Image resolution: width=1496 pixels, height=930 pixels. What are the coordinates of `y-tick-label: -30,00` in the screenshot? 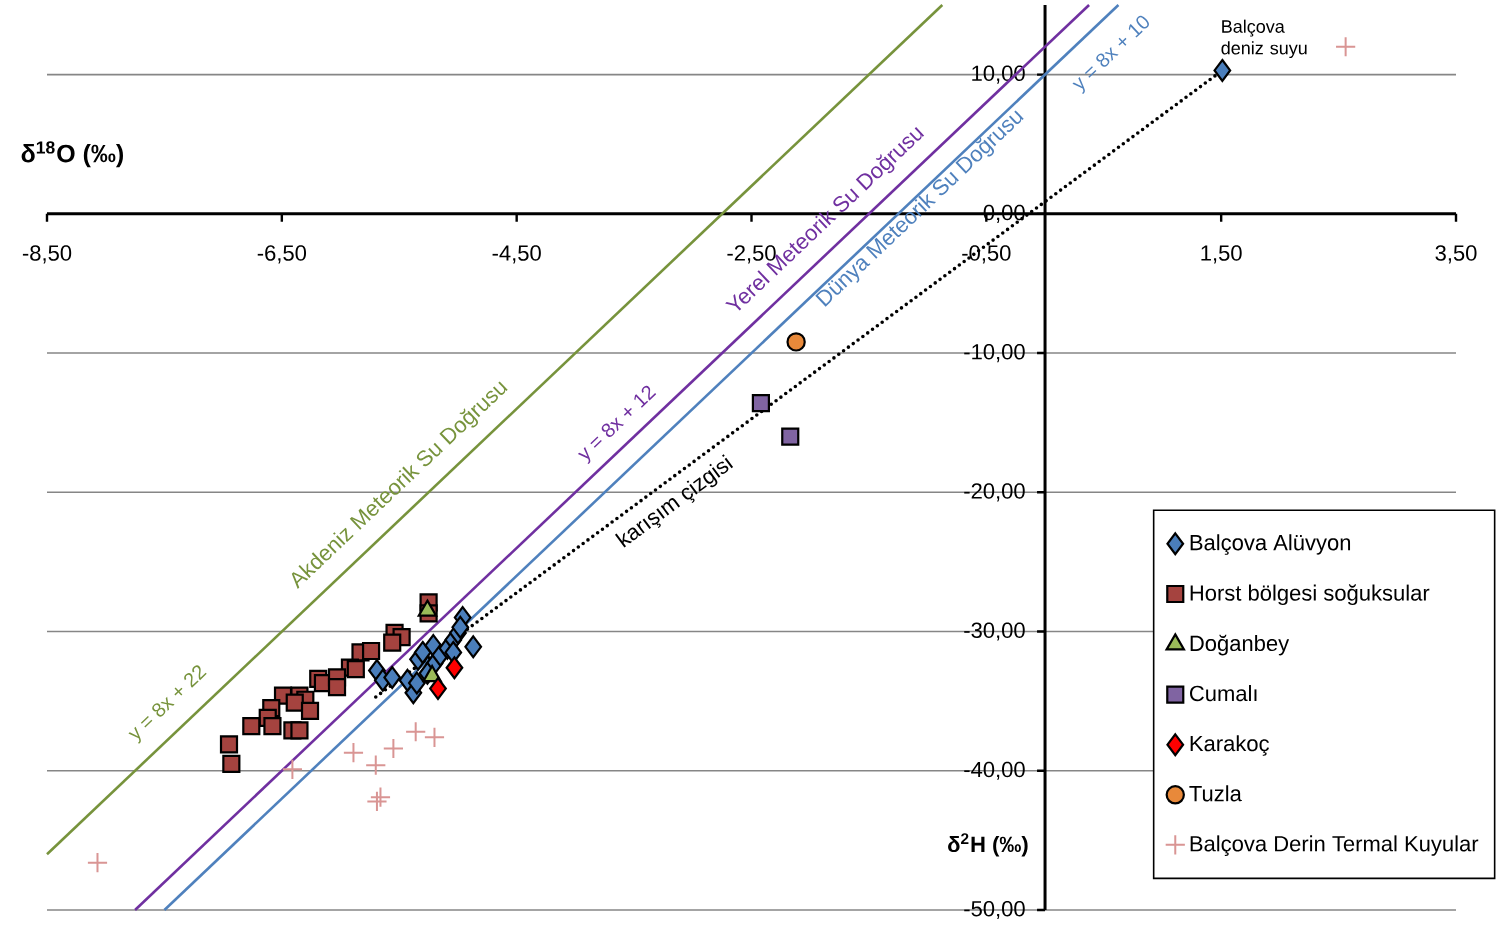 It's located at (994, 631).